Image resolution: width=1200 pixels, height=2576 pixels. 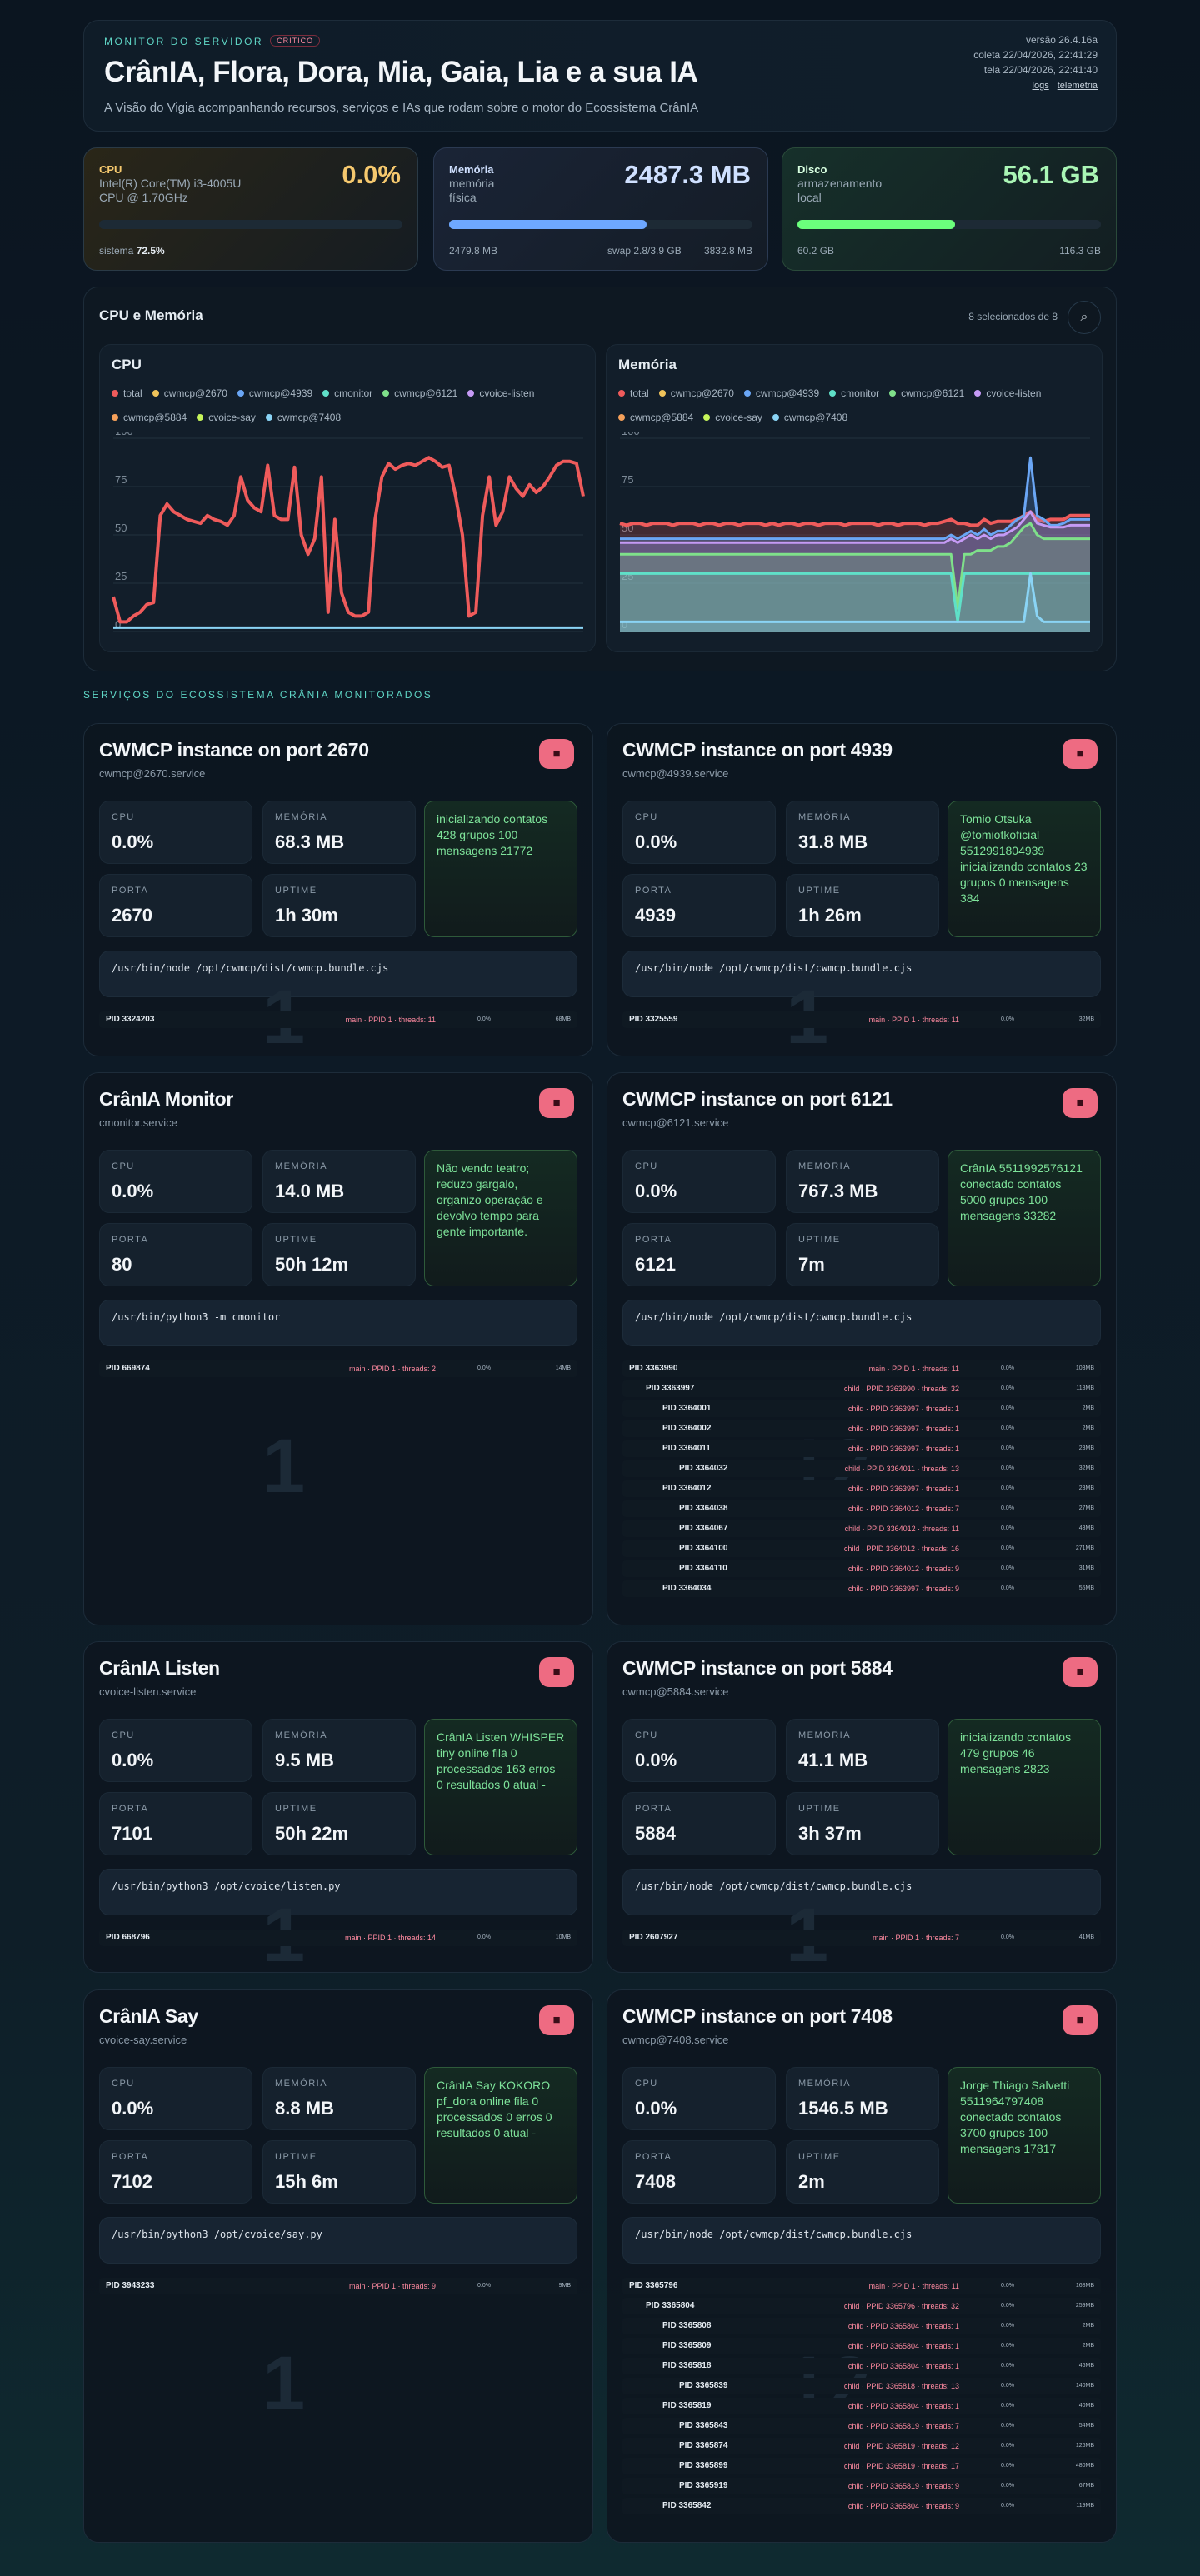 I want to click on process-pid: PID 668796, so click(x=128, y=1937).